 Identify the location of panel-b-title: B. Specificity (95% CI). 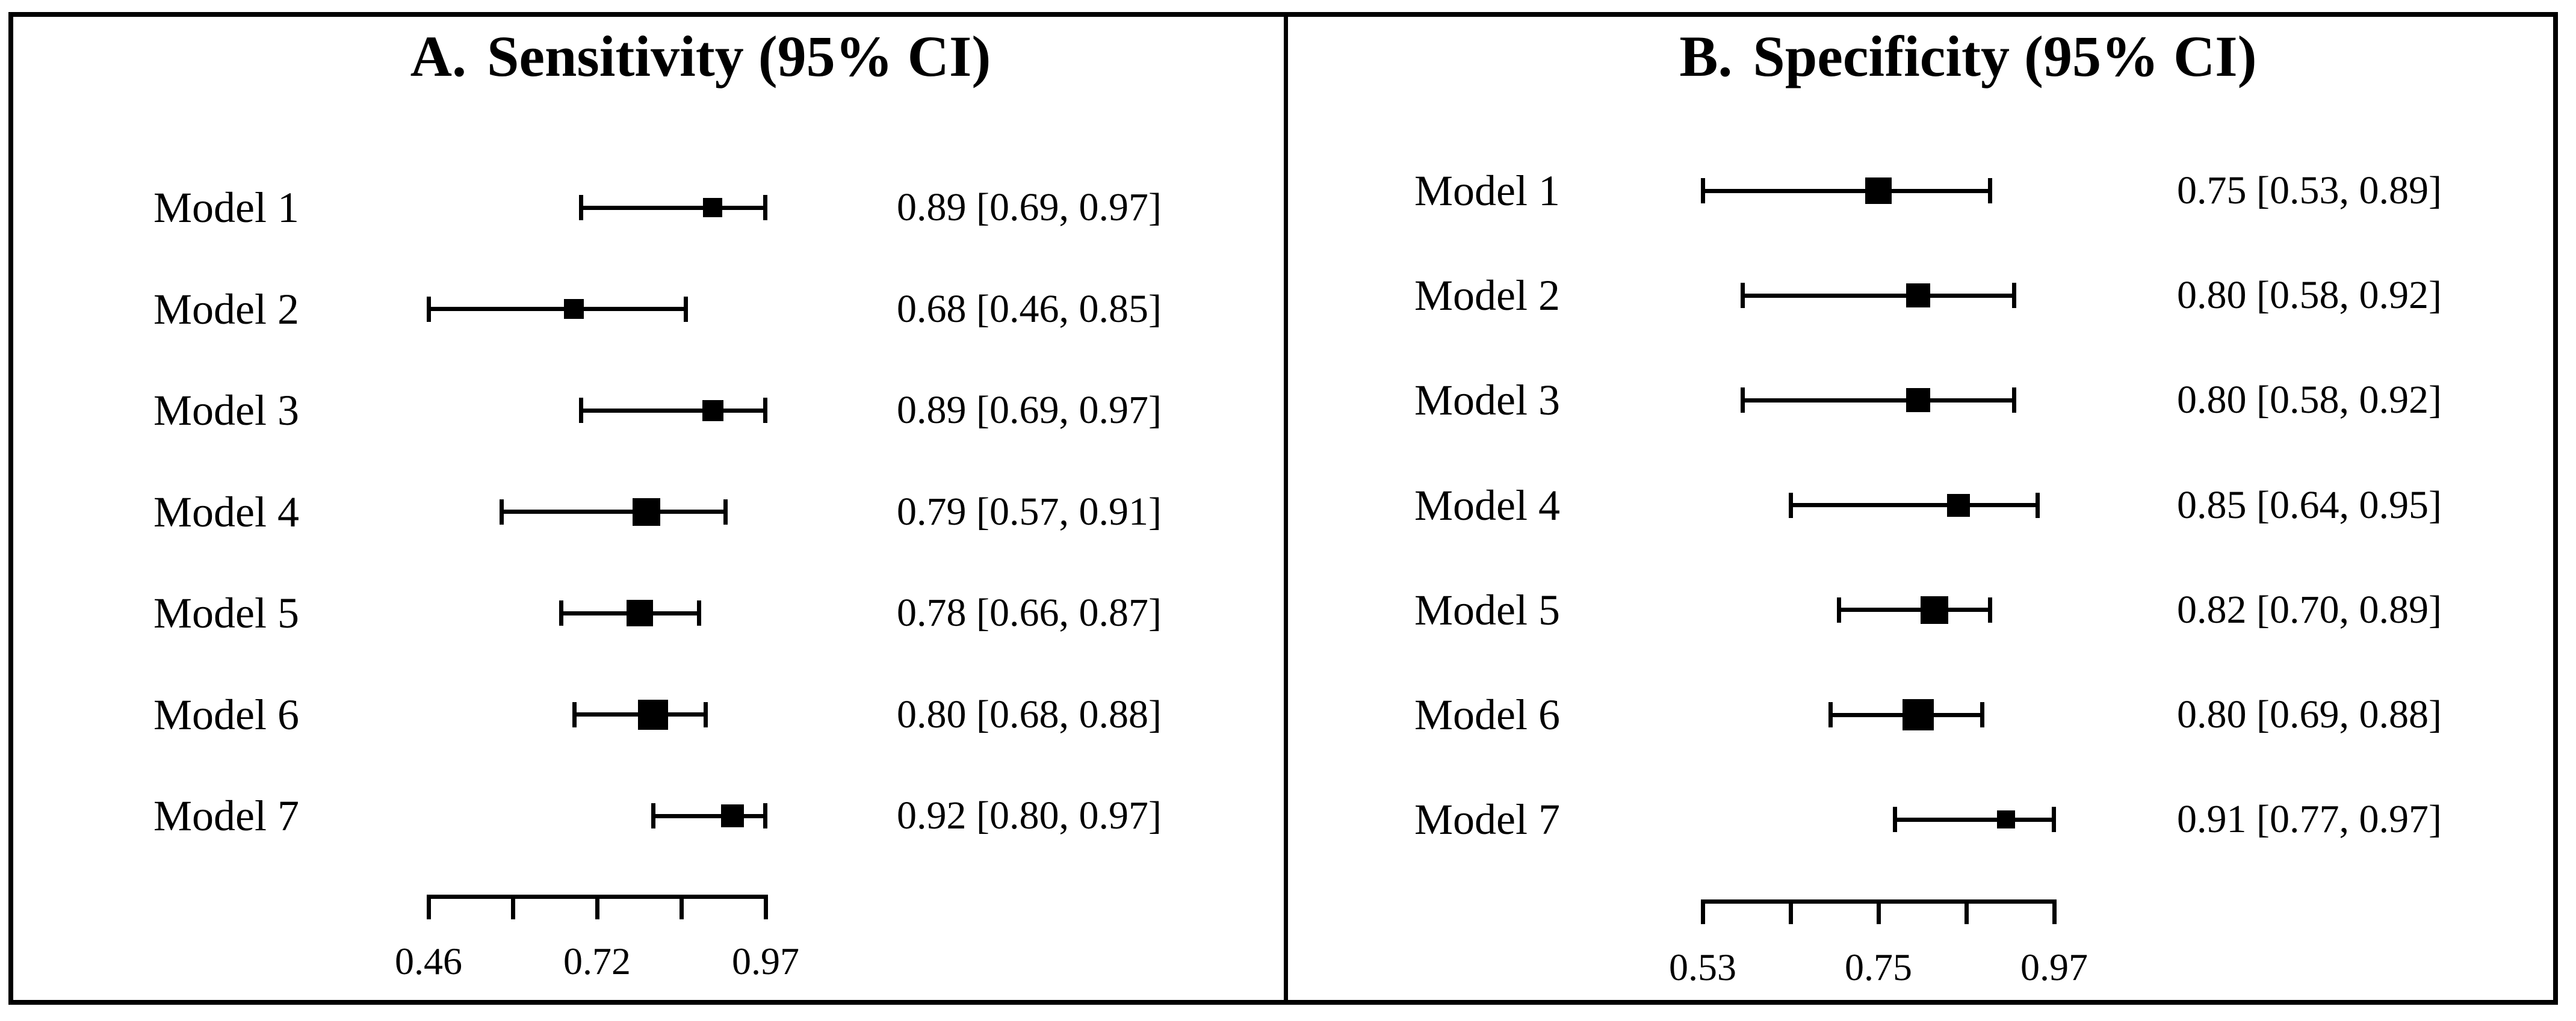
(1968, 57).